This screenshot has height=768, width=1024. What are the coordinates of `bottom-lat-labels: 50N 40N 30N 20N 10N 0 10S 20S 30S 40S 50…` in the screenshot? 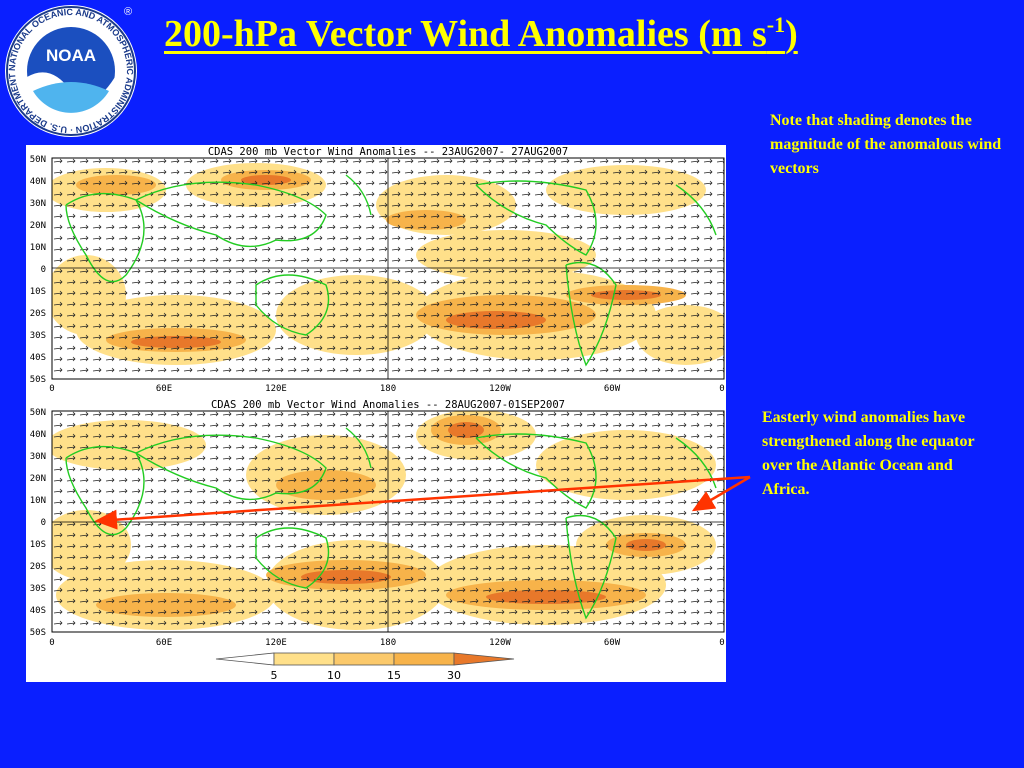 It's located at (38, 523).